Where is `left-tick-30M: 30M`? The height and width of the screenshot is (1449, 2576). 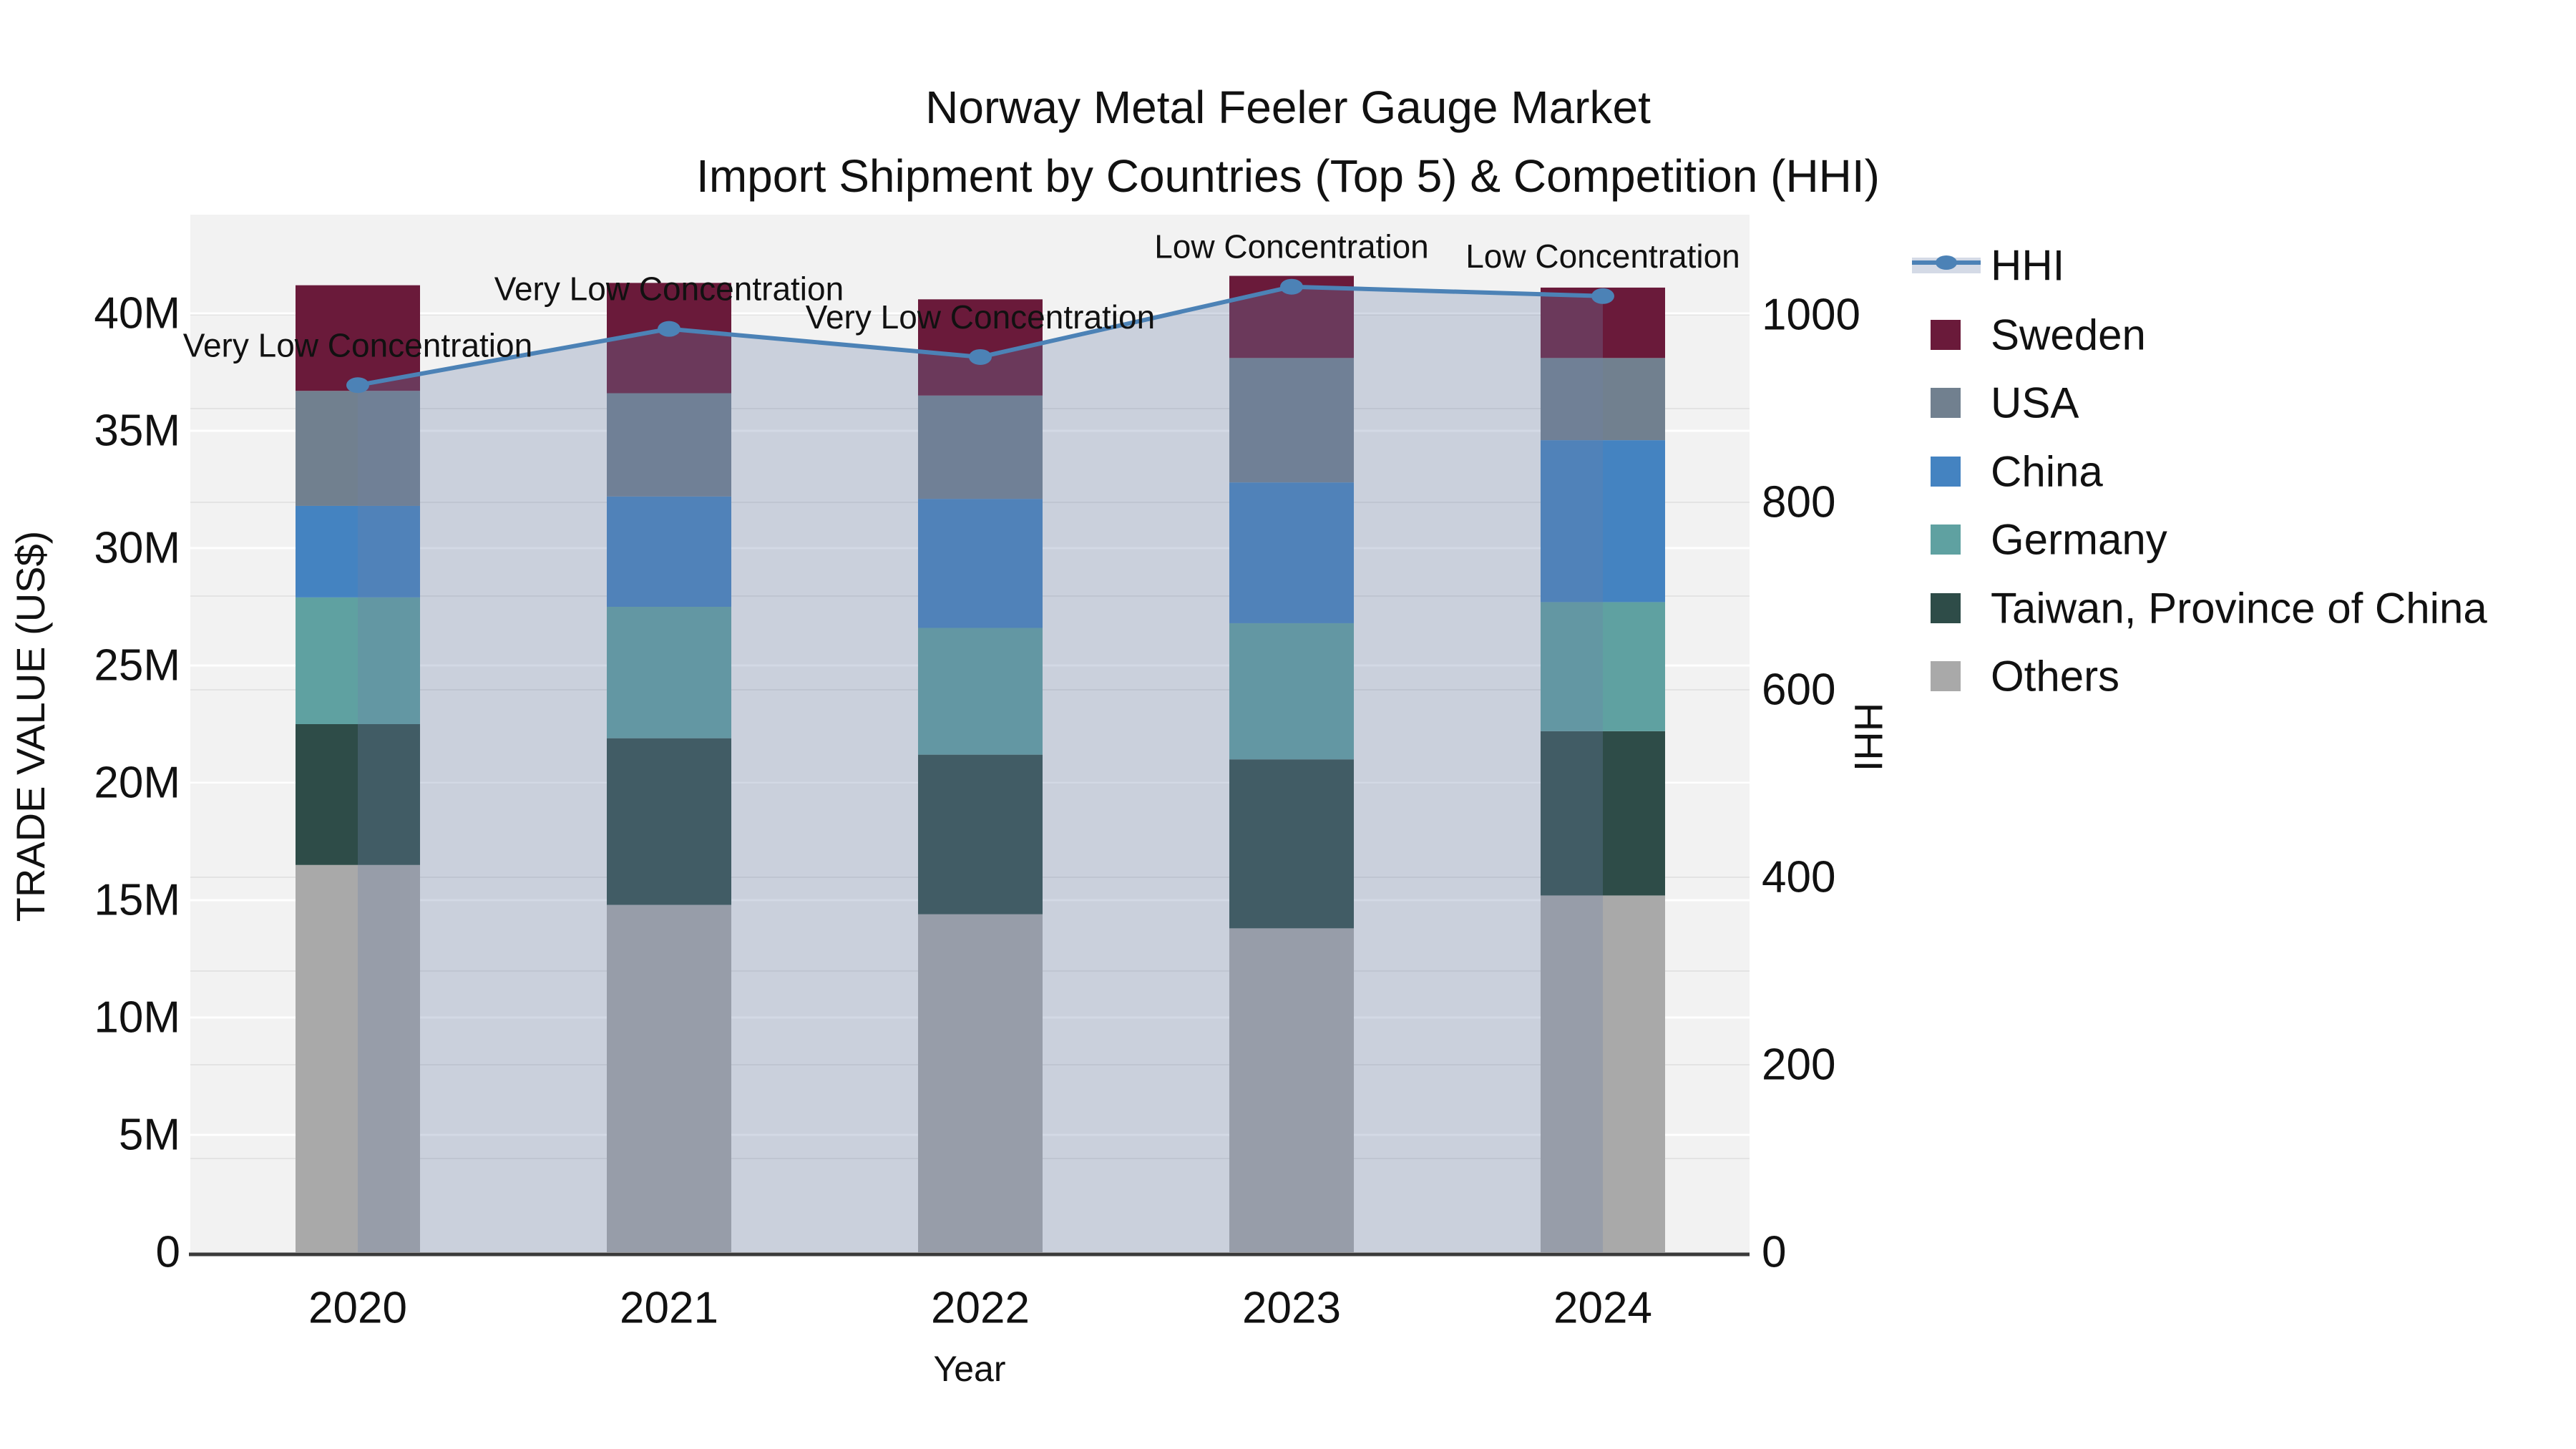 left-tick-30M: 30M is located at coordinates (137, 548).